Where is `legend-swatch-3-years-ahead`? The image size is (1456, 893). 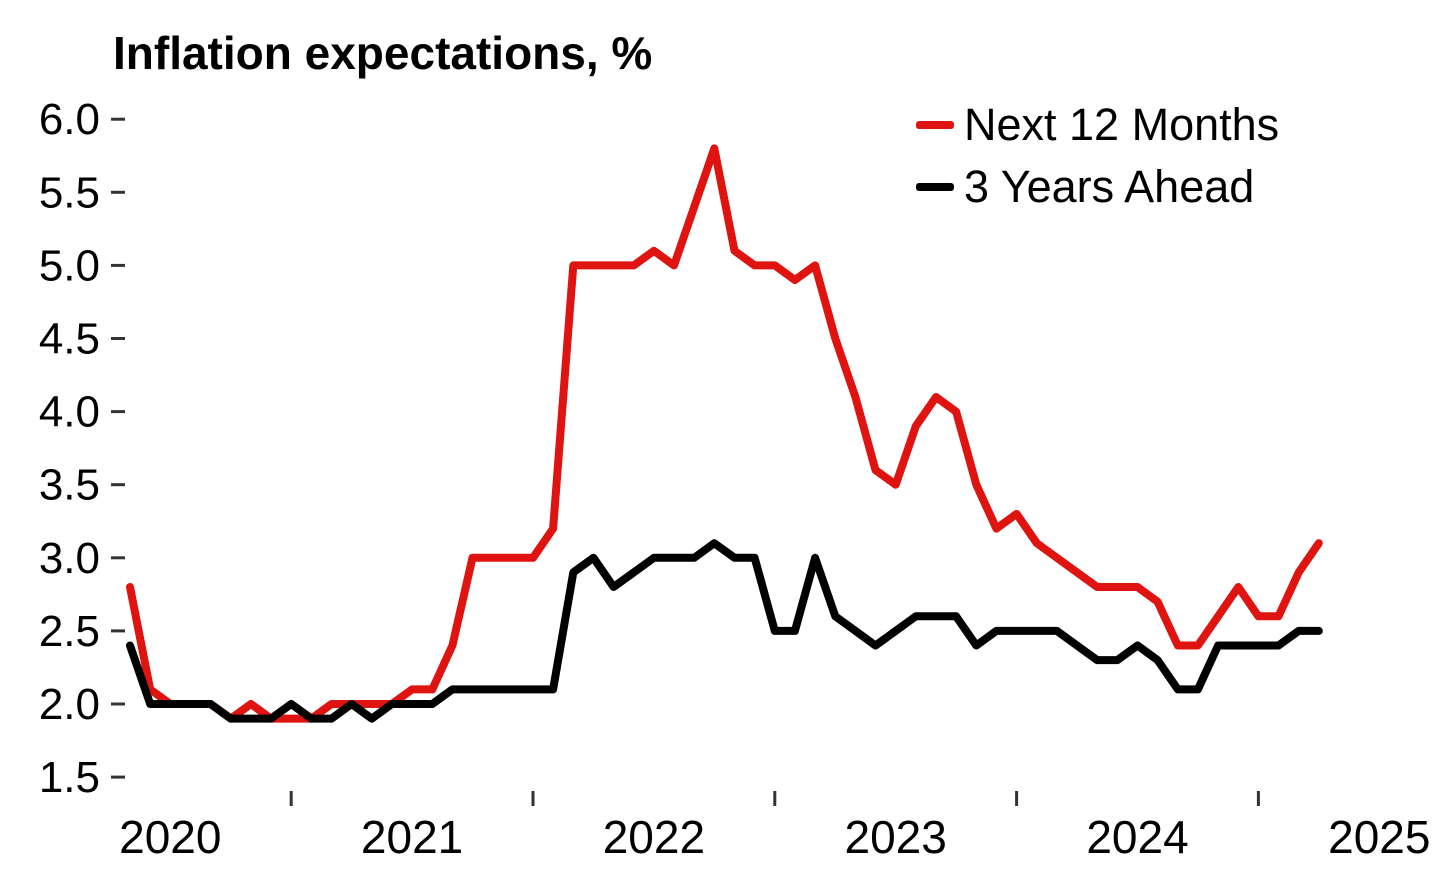 legend-swatch-3-years-ahead is located at coordinates (935, 187).